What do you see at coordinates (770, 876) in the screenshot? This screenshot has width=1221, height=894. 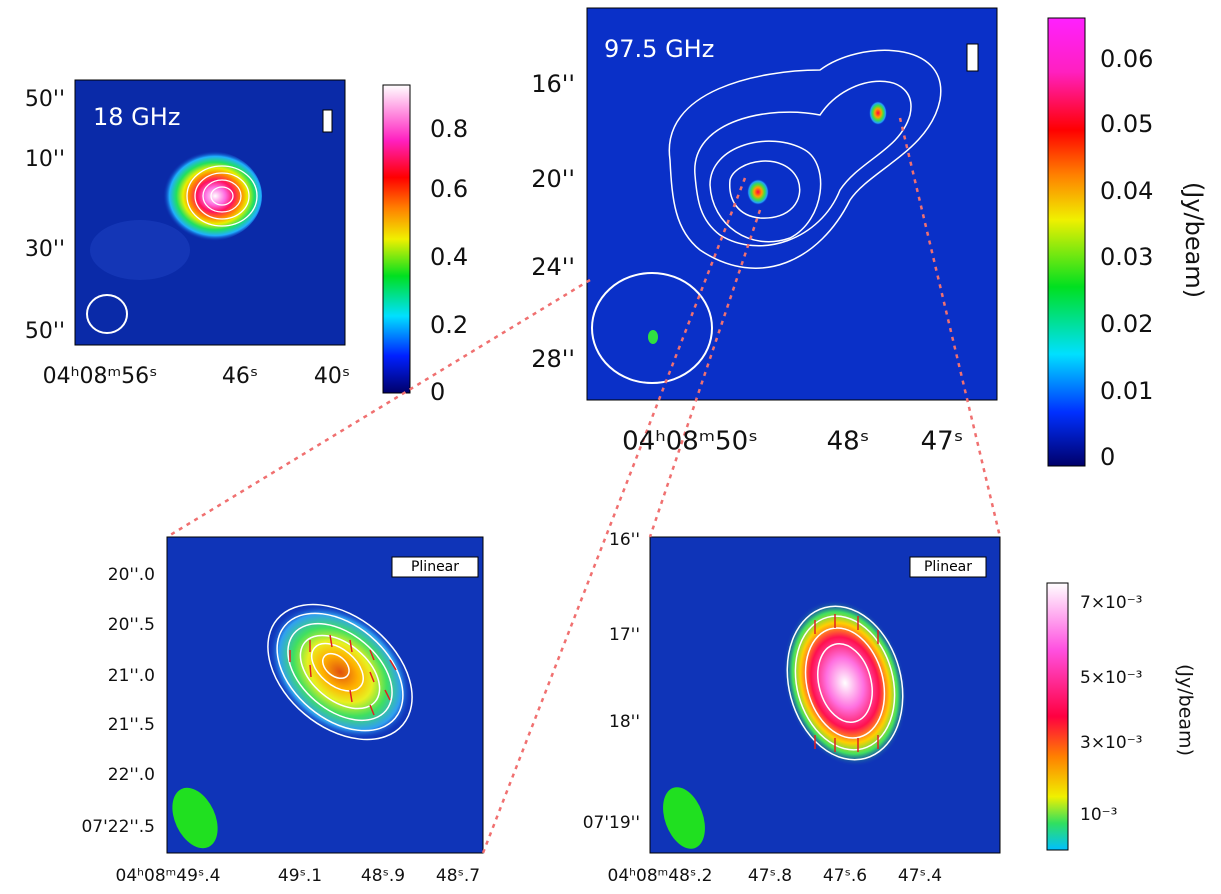 I see `x-tick-label: 47ˢ.8` at bounding box center [770, 876].